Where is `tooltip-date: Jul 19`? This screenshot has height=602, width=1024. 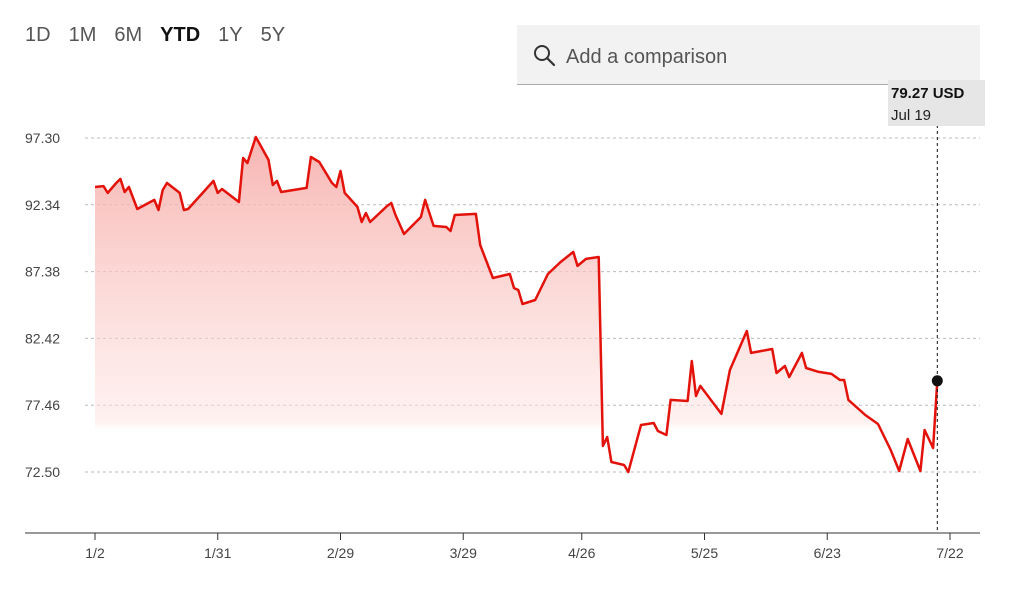
tooltip-date: Jul 19 is located at coordinates (911, 115).